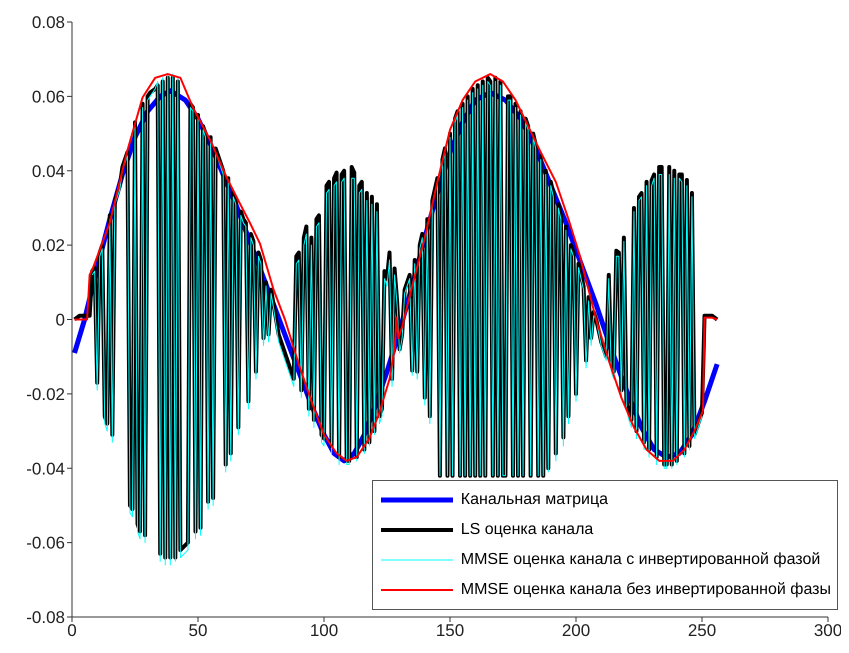 This screenshot has height=653, width=849. What do you see at coordinates (45, 468) in the screenshot?
I see `y-tick-label: -0.04` at bounding box center [45, 468].